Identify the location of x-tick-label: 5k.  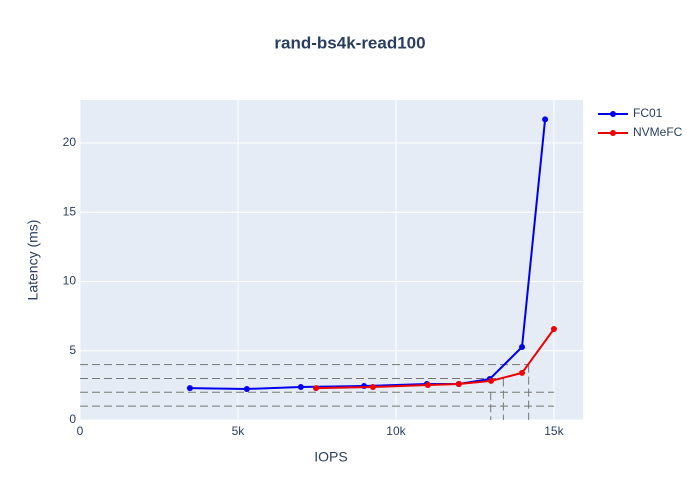
(239, 431).